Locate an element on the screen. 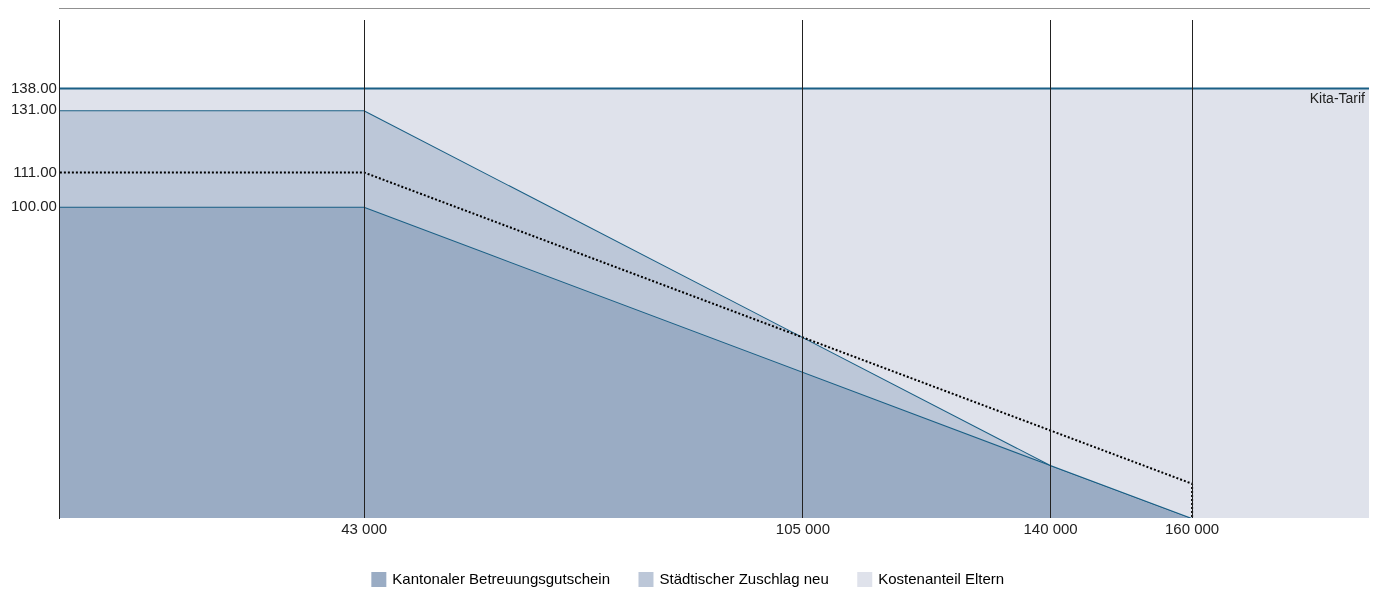 This screenshot has width=1379, height=605. x-tick-label: 105 000 is located at coordinates (803, 529).